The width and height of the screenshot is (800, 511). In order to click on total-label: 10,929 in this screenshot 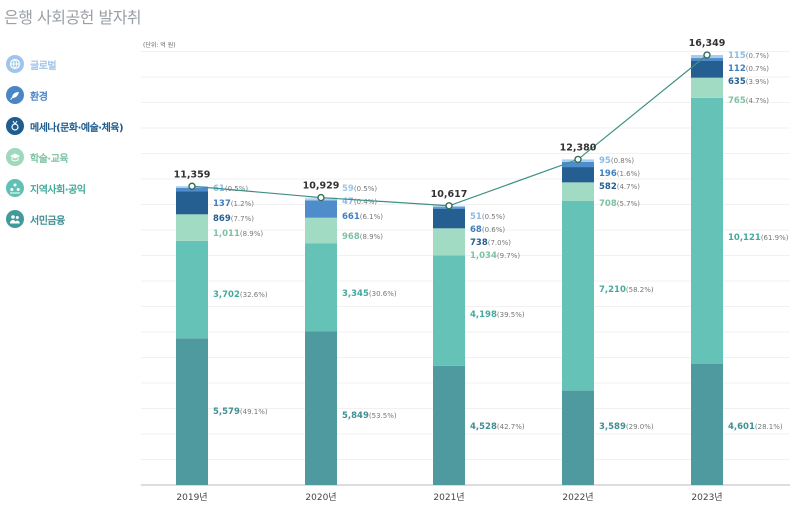, I will do `click(321, 186)`.